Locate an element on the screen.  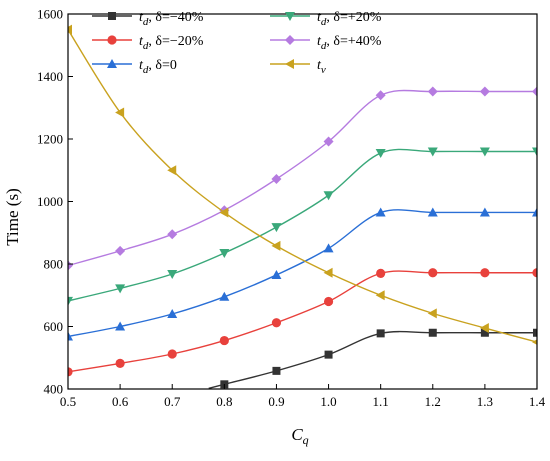
legend-label-0: td, δ=−40% is located at coordinates (171, 19).